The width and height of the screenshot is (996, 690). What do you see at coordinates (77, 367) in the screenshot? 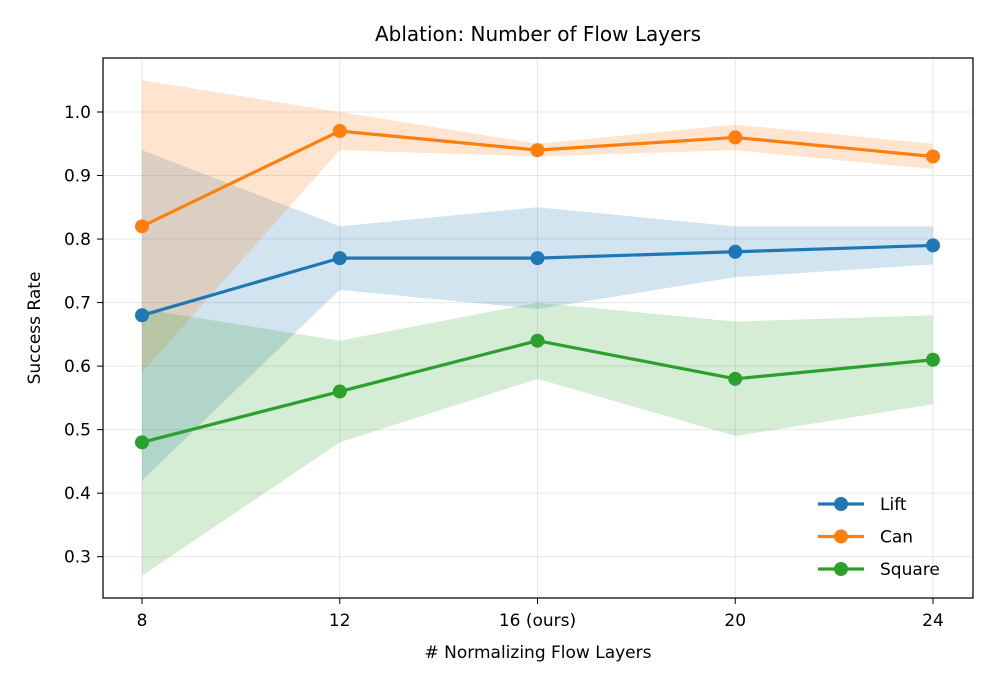
I see `y-tick-label: 0.6` at bounding box center [77, 367].